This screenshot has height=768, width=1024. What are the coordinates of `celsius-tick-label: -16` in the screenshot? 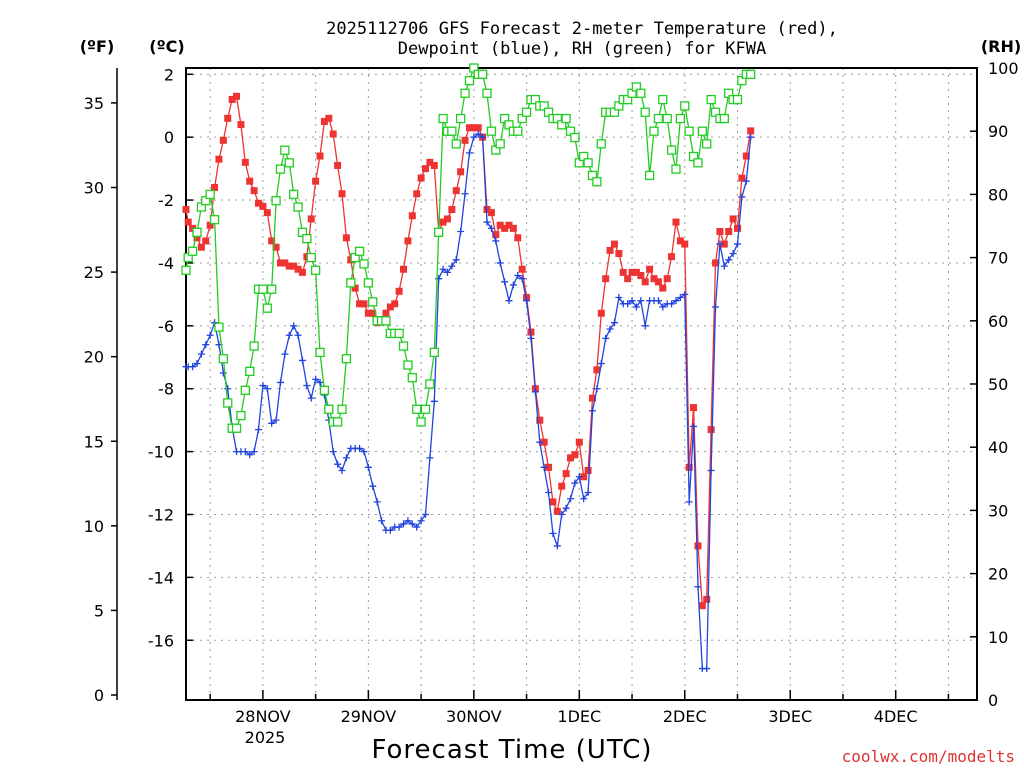 It's located at (161, 640).